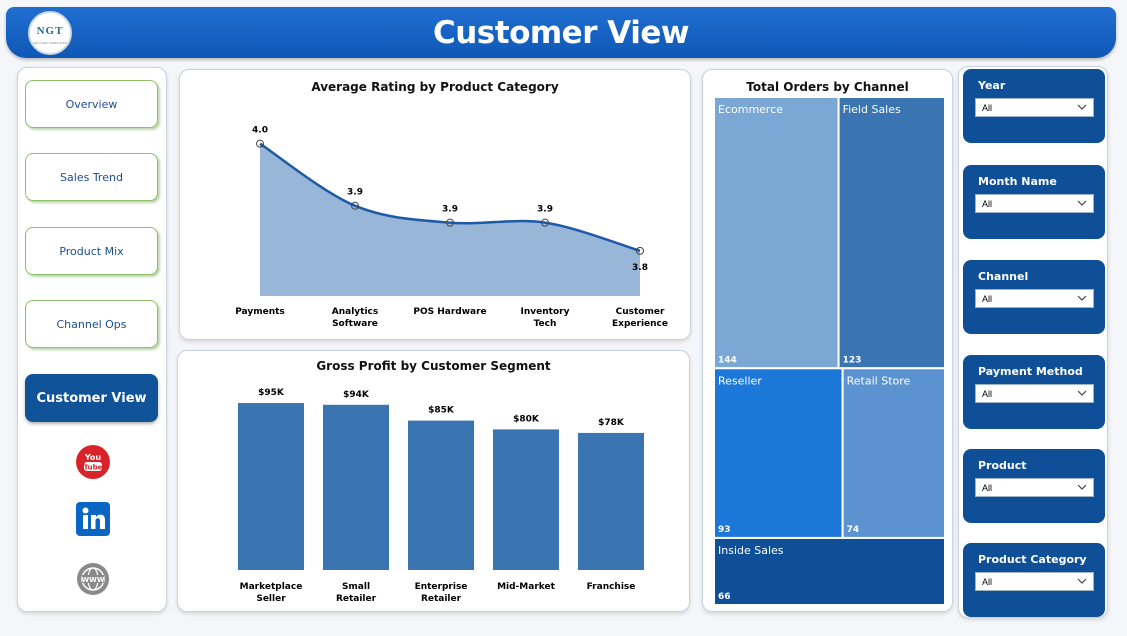 Image resolution: width=1127 pixels, height=636 pixels. I want to click on logo-subtext: NEXT GEN TEMPLATES, so click(50, 43).